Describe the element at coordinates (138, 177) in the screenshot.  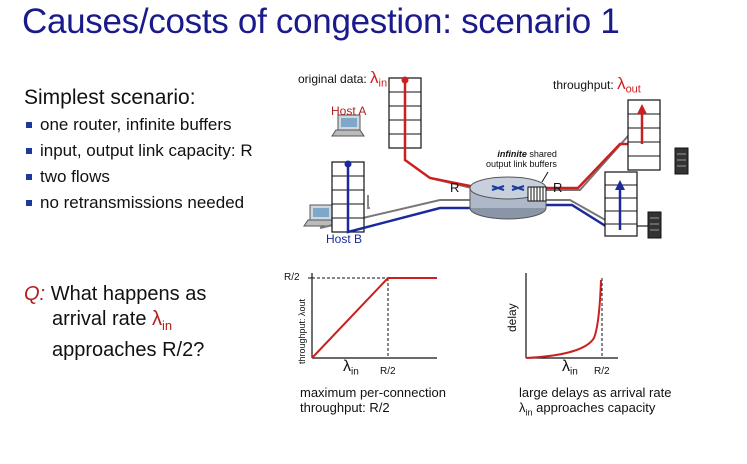
I see `bullet-item: two flows` at that location.